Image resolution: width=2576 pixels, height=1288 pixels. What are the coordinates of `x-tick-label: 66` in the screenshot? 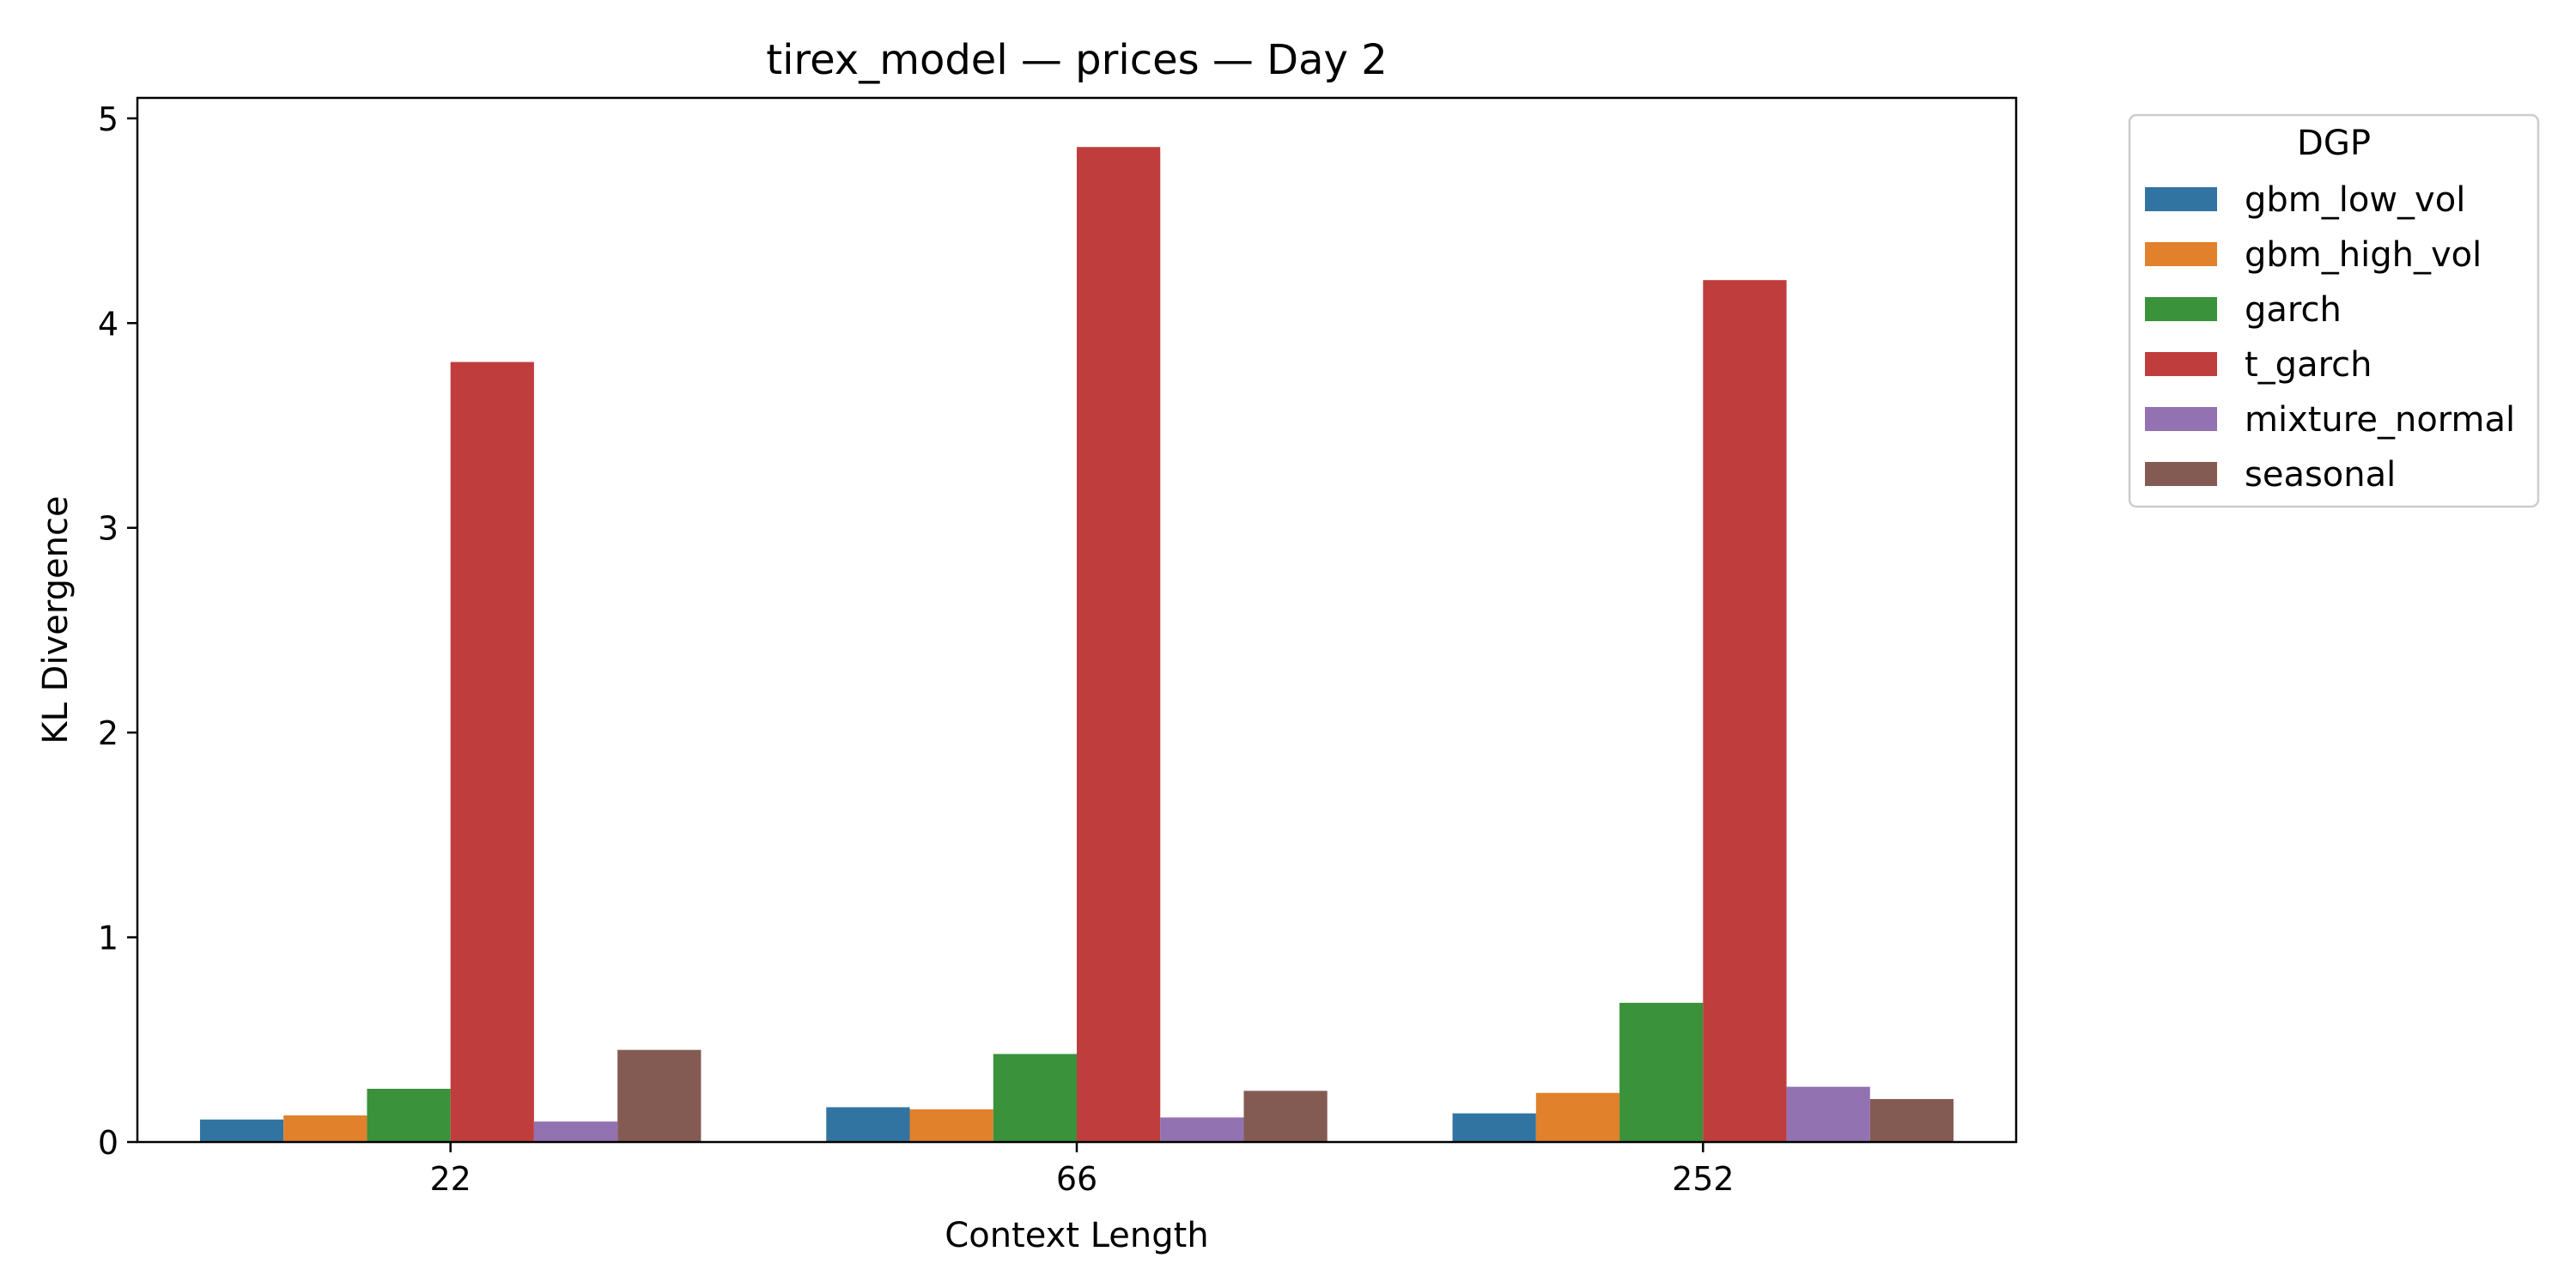 It's located at (1076, 1179).